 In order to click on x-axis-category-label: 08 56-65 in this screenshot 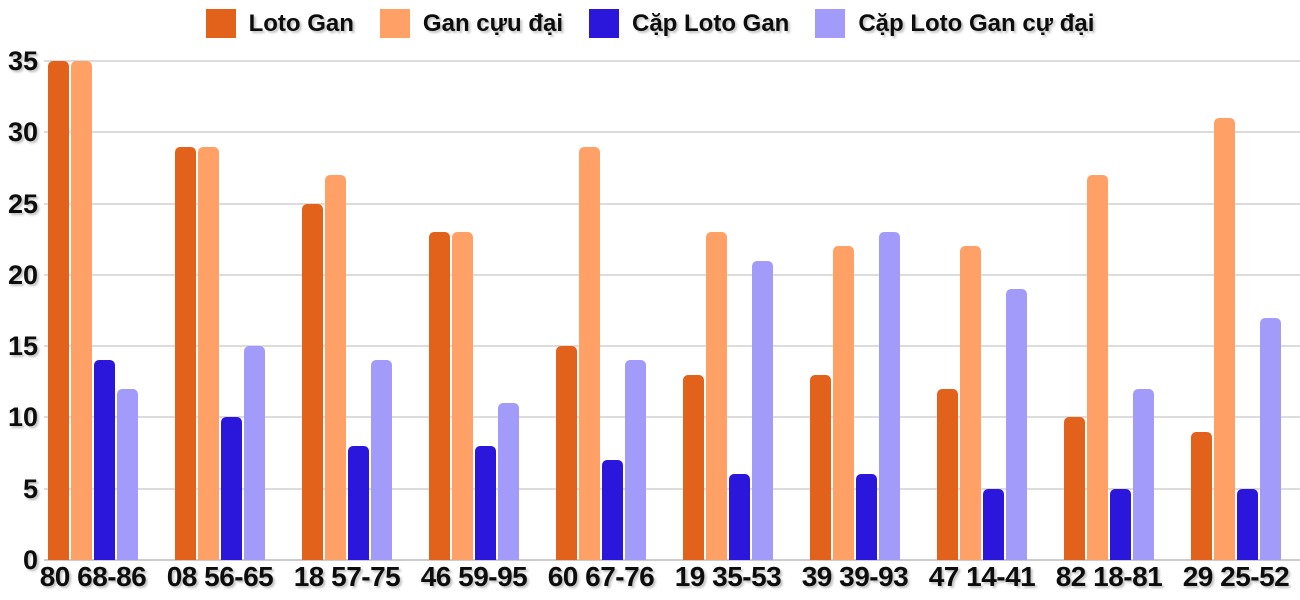, I will do `click(220, 576)`.